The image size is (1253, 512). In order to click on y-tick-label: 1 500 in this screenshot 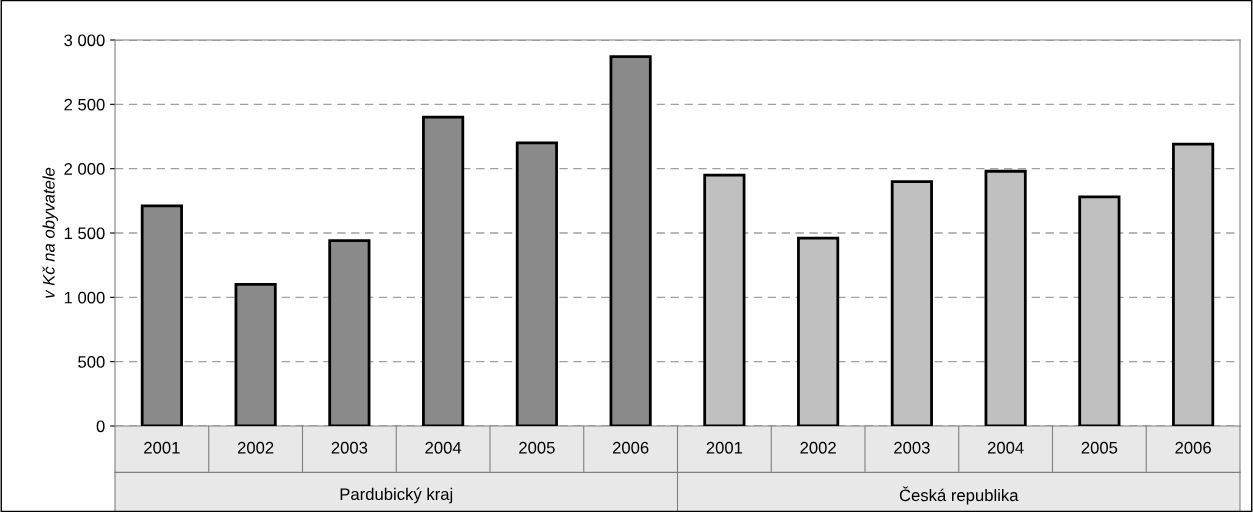, I will do `click(84, 233)`.